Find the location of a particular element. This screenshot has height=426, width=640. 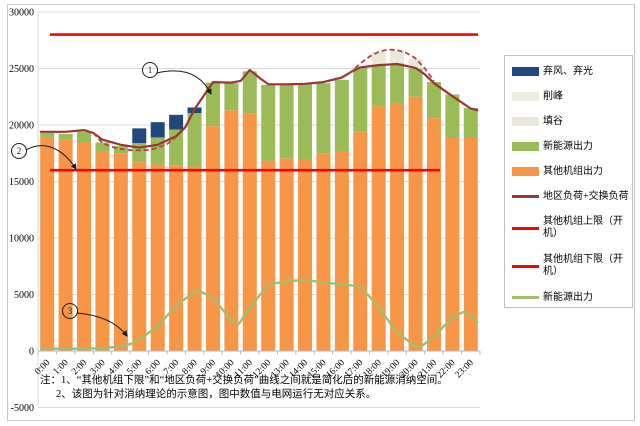

annotation-number: 2 is located at coordinates (19, 151).